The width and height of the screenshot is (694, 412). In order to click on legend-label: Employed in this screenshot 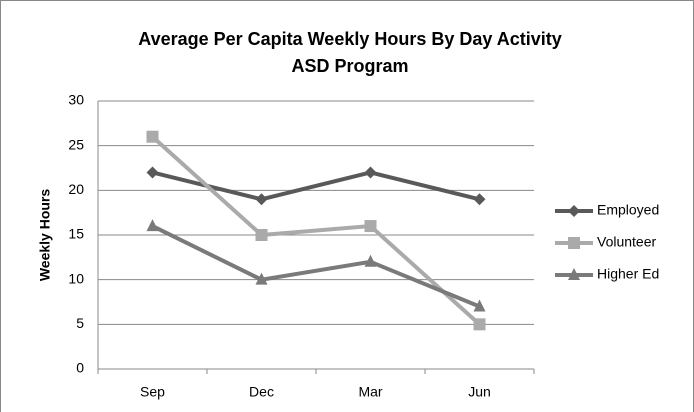, I will do `click(628, 210)`.